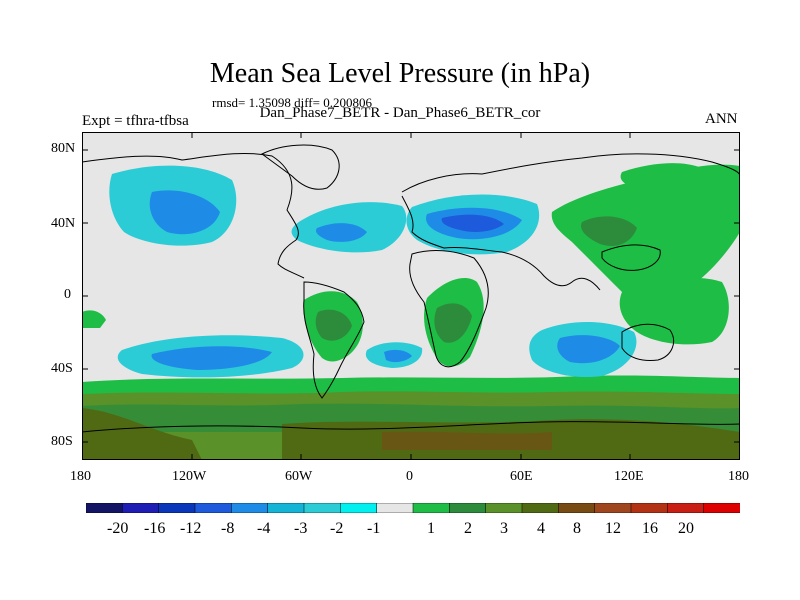 This screenshot has height=600, width=800. Describe the element at coordinates (118, 528) in the screenshot. I see `colorbar-label: -20` at that location.